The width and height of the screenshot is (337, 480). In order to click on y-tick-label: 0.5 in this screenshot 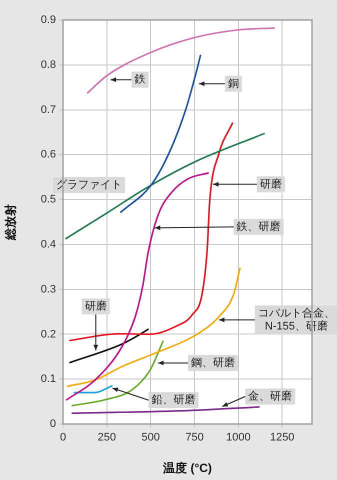, I will do `click(48, 200)`.